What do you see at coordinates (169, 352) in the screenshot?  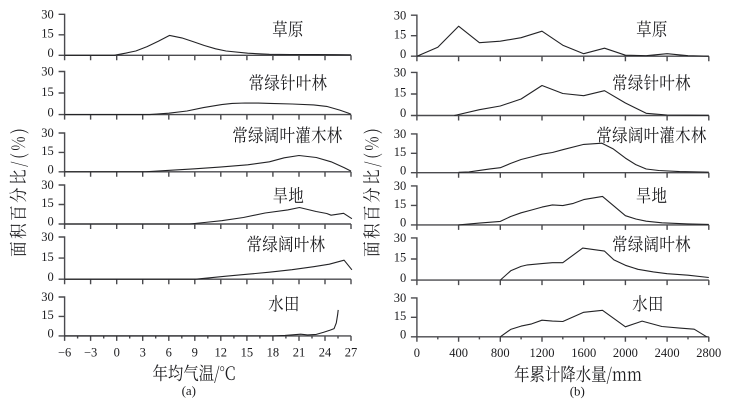 I see `svg-text: 6` at bounding box center [169, 352].